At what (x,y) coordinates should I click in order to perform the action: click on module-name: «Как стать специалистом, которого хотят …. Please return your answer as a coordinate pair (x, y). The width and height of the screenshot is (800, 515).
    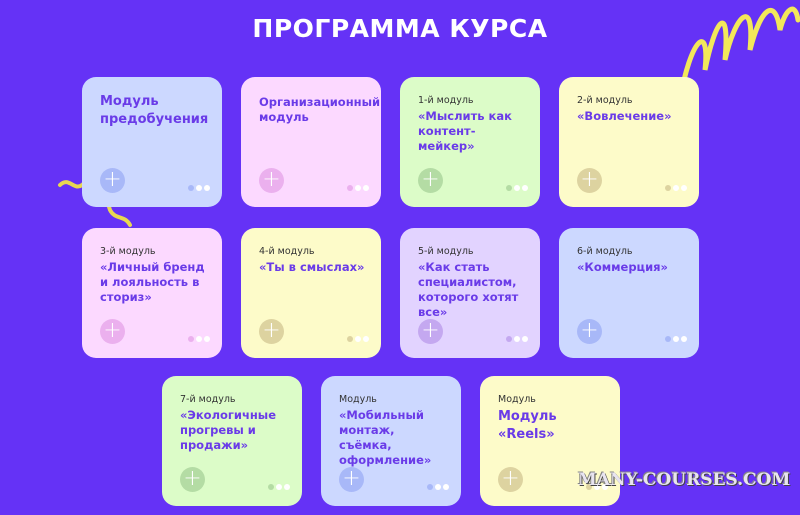
    Looking at the image, I should click on (468, 289).